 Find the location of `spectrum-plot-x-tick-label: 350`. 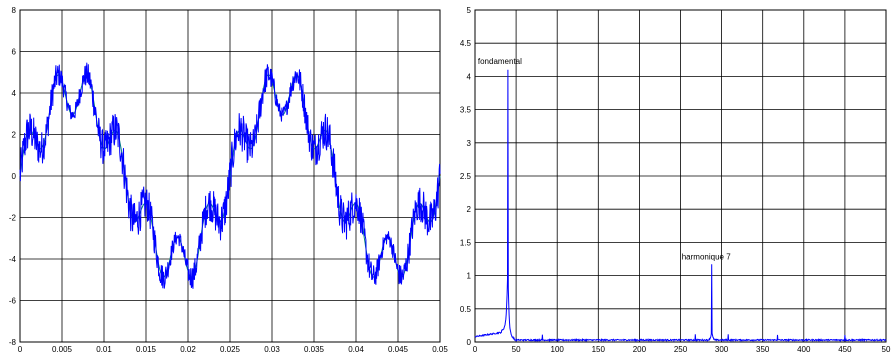

spectrum-plot-x-tick-label: 350 is located at coordinates (763, 349).